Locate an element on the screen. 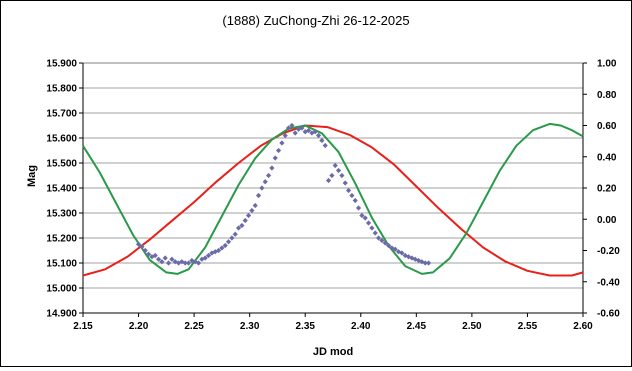 The image size is (632, 371). x-tick-label: 2.55 is located at coordinates (528, 326).